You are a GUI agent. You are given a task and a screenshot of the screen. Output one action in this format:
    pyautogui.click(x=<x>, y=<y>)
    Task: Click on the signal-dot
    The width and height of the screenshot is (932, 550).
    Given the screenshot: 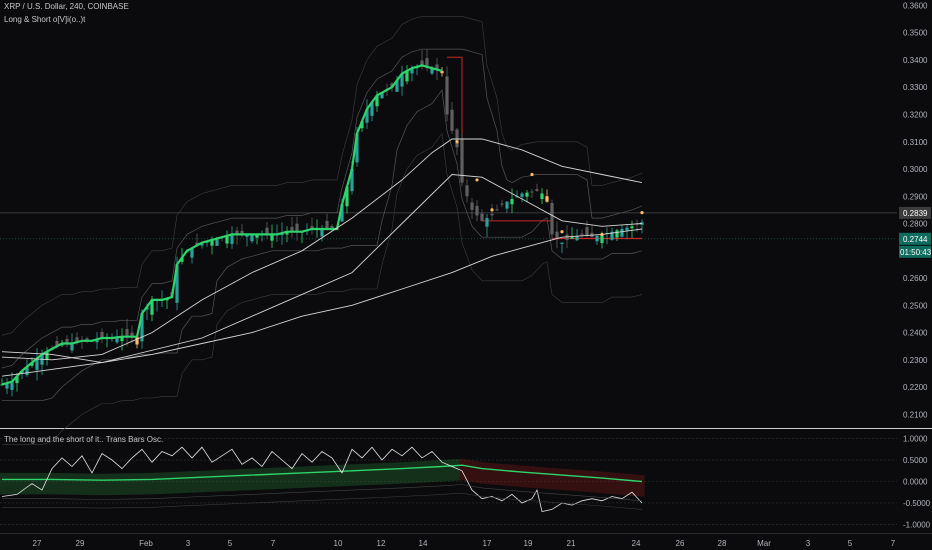 What is the action you would take?
    pyautogui.click(x=492, y=210)
    